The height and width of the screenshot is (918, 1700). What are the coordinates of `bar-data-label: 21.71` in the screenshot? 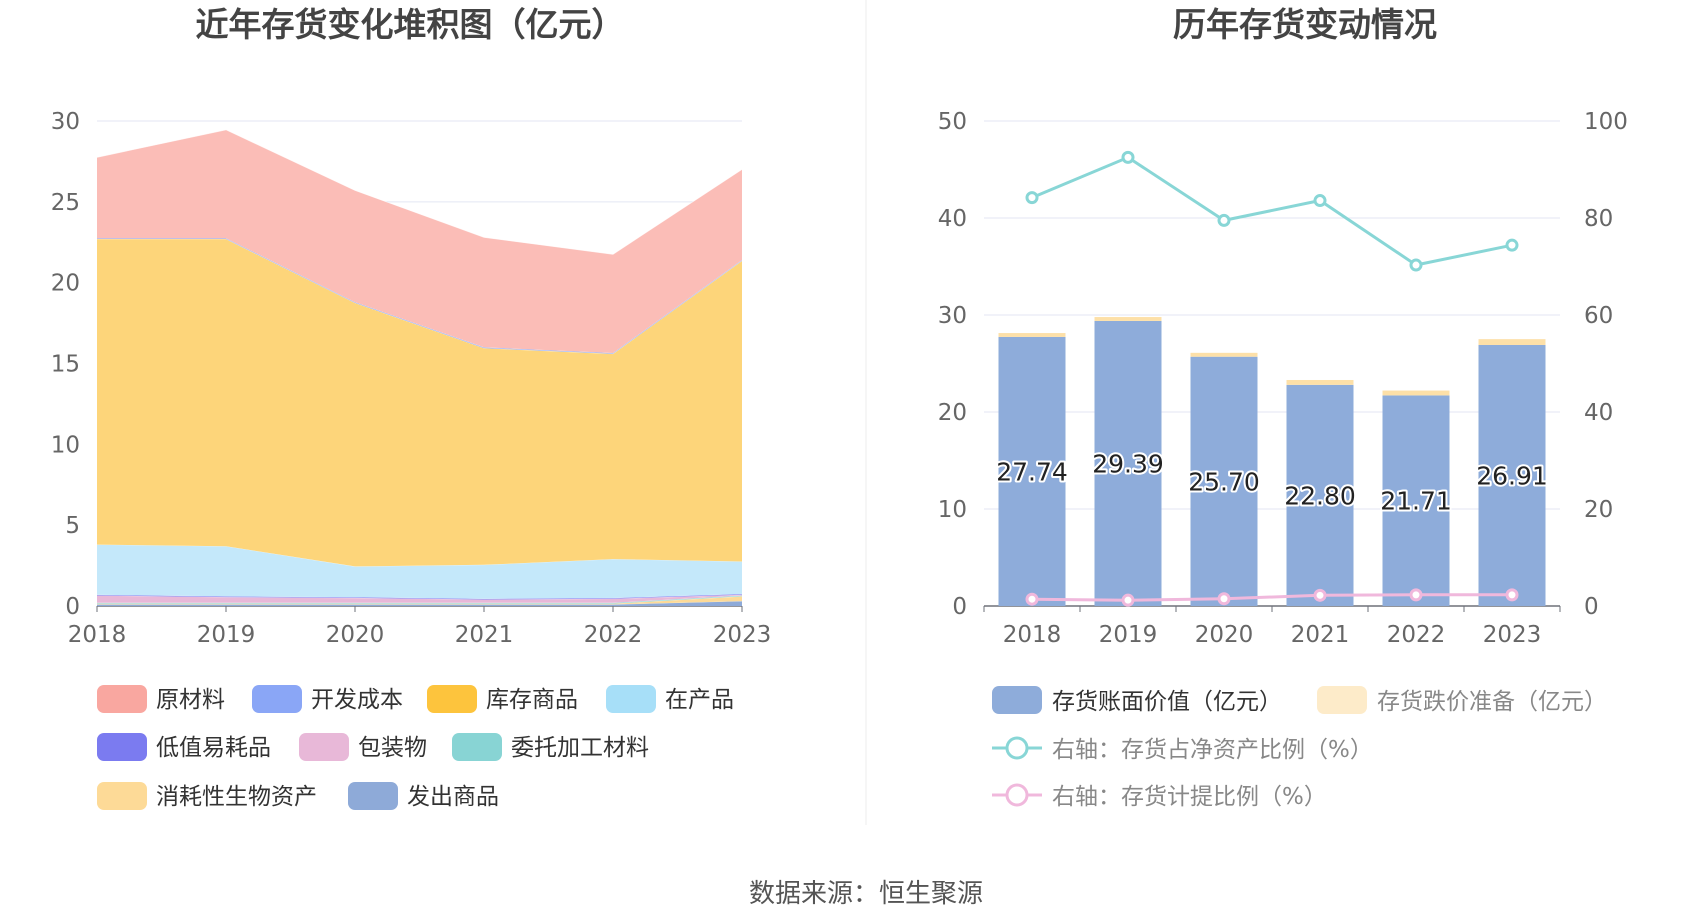 It's located at (1416, 501).